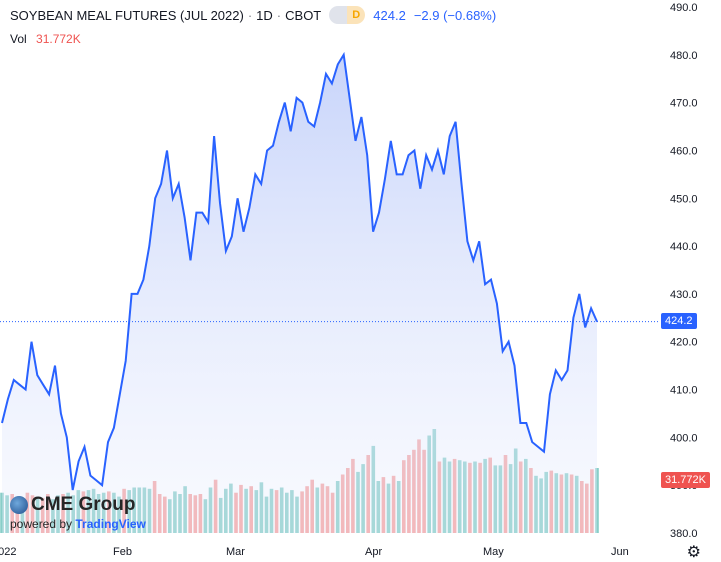 This screenshot has height=562, width=721. I want to click on x-tick-label: Jun, so click(620, 552).